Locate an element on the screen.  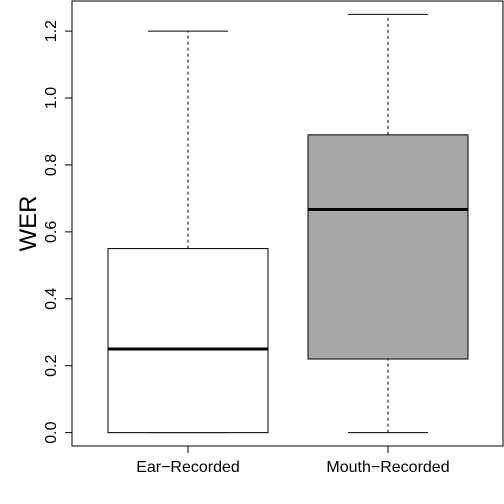
y-tick-label: 1.0 is located at coordinates (51, 98).